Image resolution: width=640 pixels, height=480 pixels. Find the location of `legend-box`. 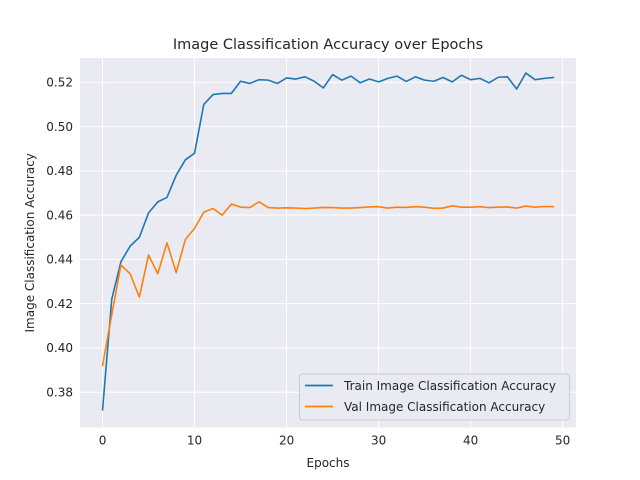

legend-box is located at coordinates (434, 397).